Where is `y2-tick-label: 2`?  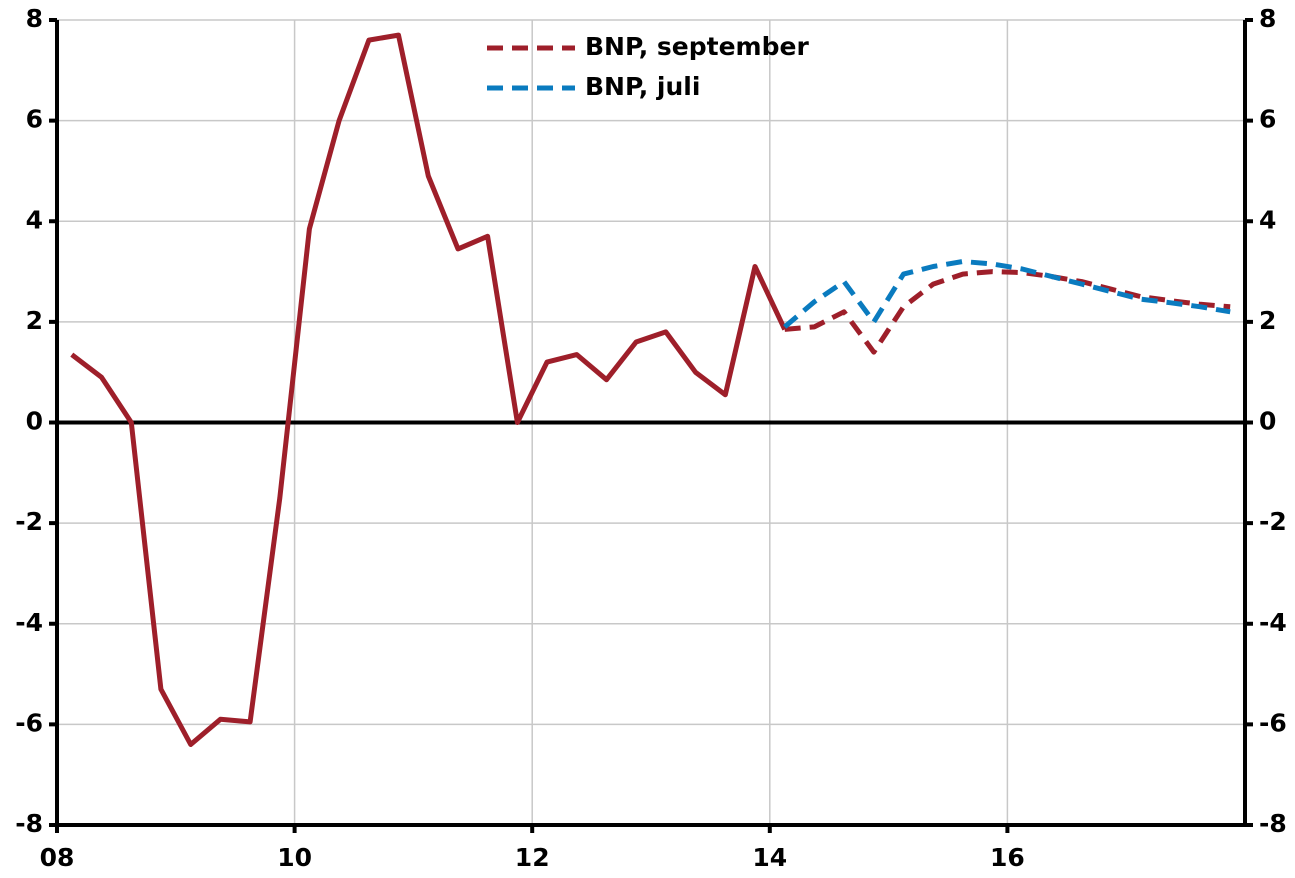 y2-tick-label: 2 is located at coordinates (1267, 320).